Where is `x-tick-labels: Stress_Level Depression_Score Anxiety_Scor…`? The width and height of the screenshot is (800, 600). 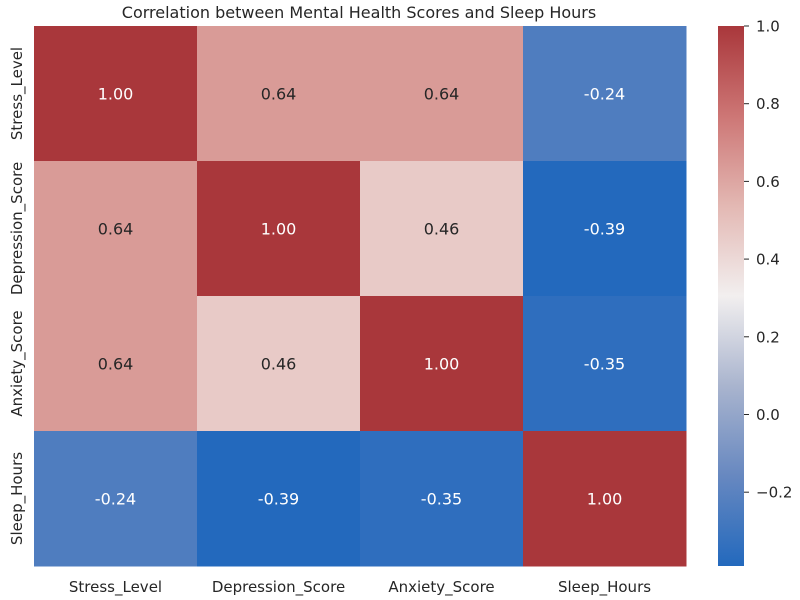 x-tick-labels: Stress_Level Depression_Score Anxiety_Scor… is located at coordinates (360, 587).